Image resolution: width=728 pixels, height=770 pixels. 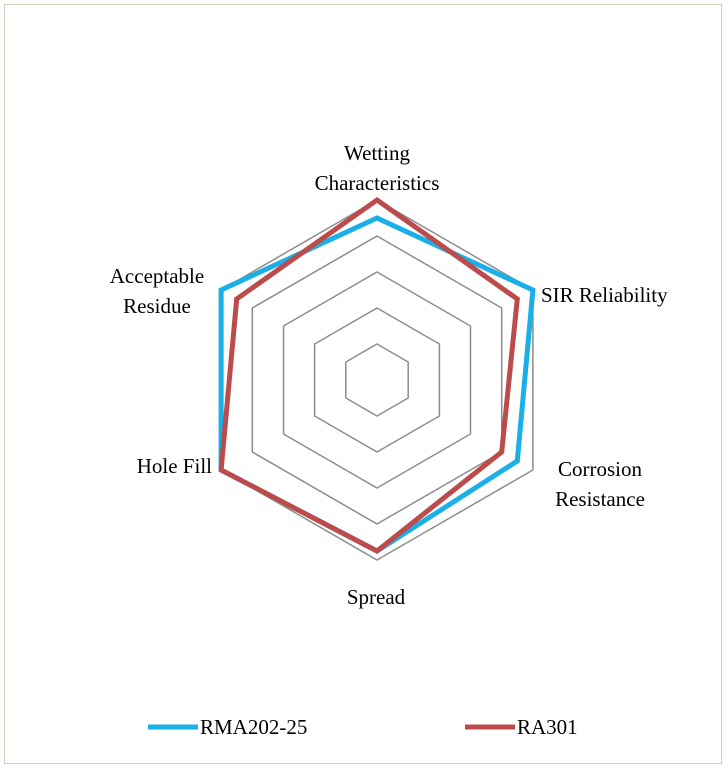 What do you see at coordinates (253, 727) in the screenshot?
I see `legend-label-1: RMA202-25` at bounding box center [253, 727].